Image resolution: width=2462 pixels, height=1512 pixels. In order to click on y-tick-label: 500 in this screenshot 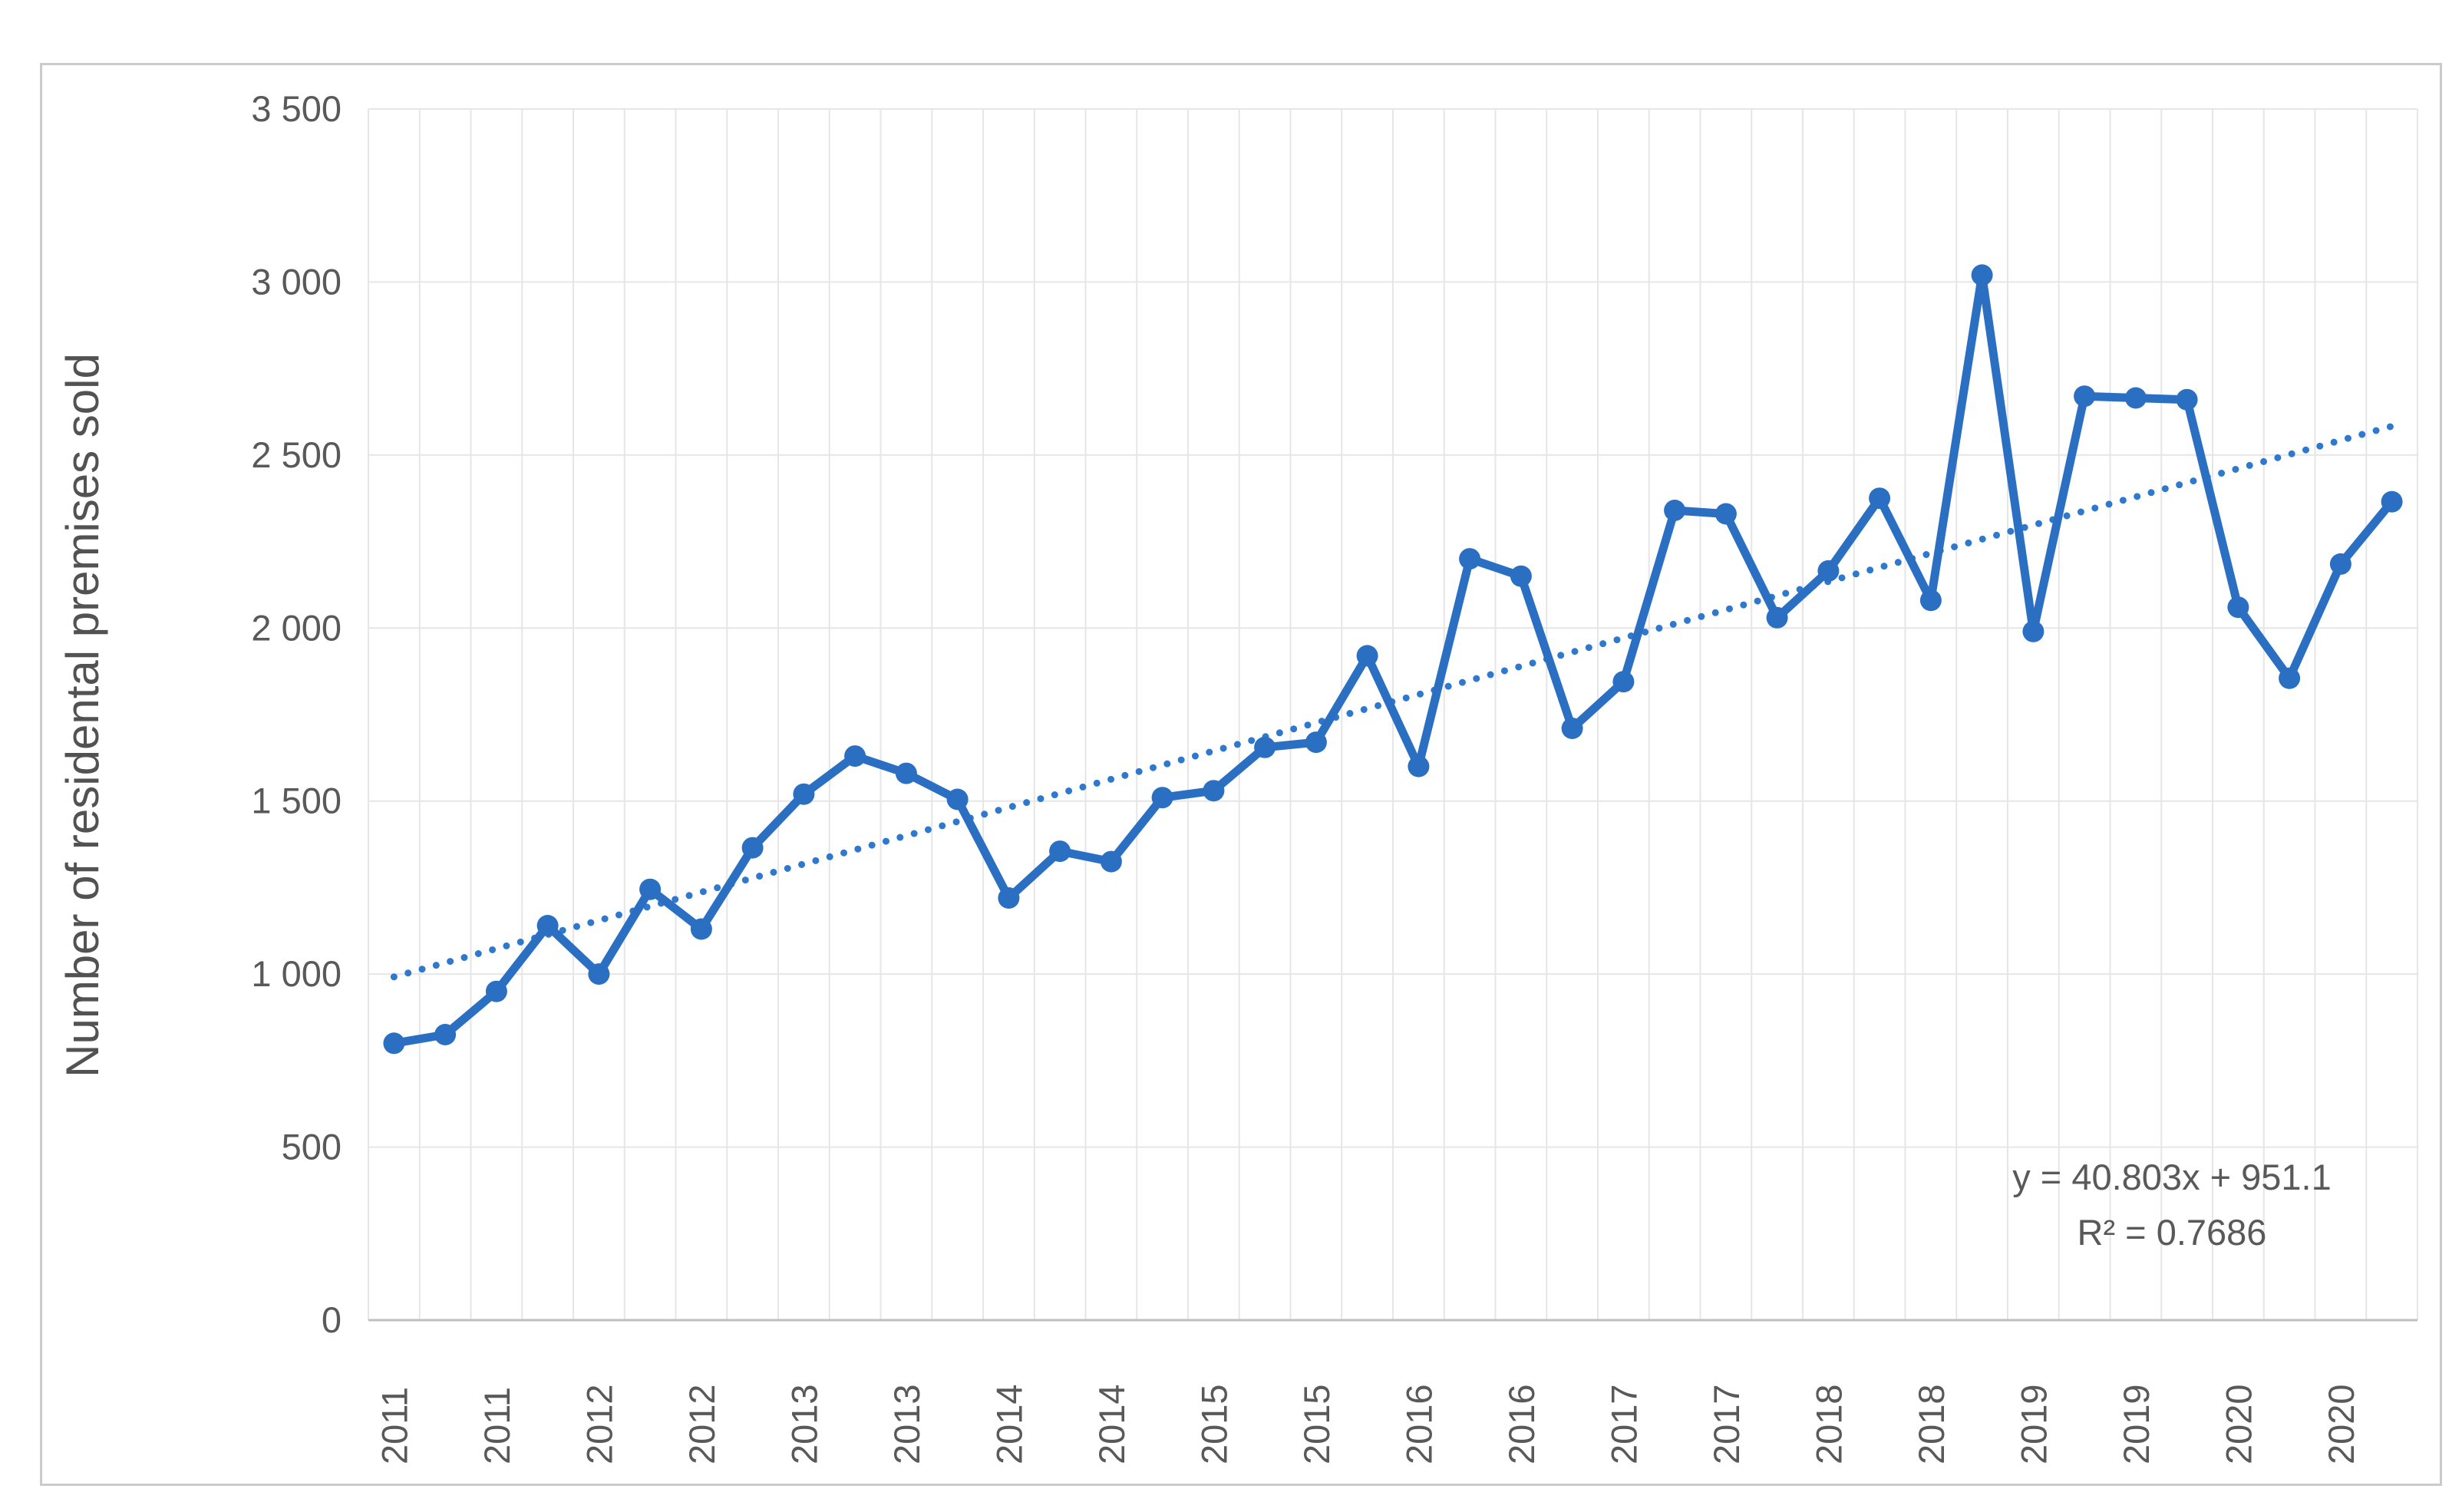, I will do `click(312, 1147)`.